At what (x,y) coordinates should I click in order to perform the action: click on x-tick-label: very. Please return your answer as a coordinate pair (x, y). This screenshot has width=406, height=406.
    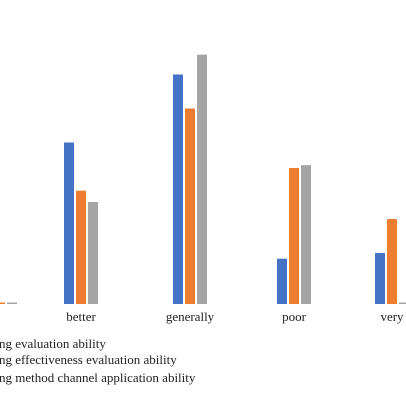
    Looking at the image, I should click on (392, 316).